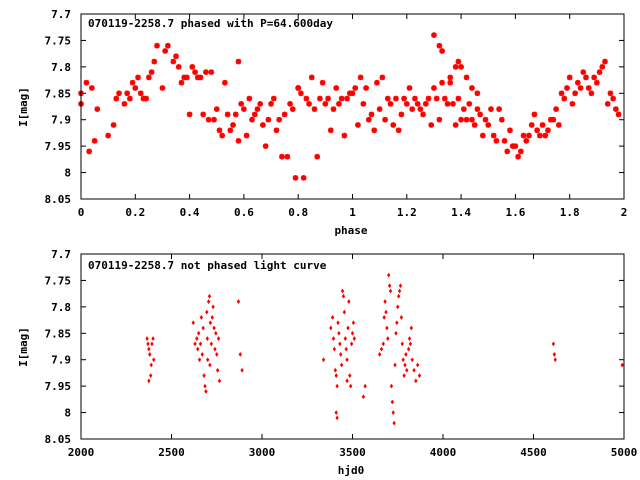  I want to click on x-tick-label: 1.6, so click(515, 212).